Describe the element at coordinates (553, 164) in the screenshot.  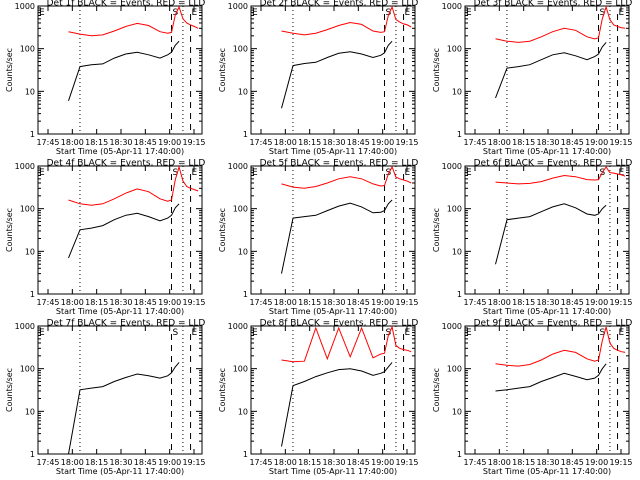
I see `panel-title: Det 6f BLACK = Events, RED = LLD` at that location.